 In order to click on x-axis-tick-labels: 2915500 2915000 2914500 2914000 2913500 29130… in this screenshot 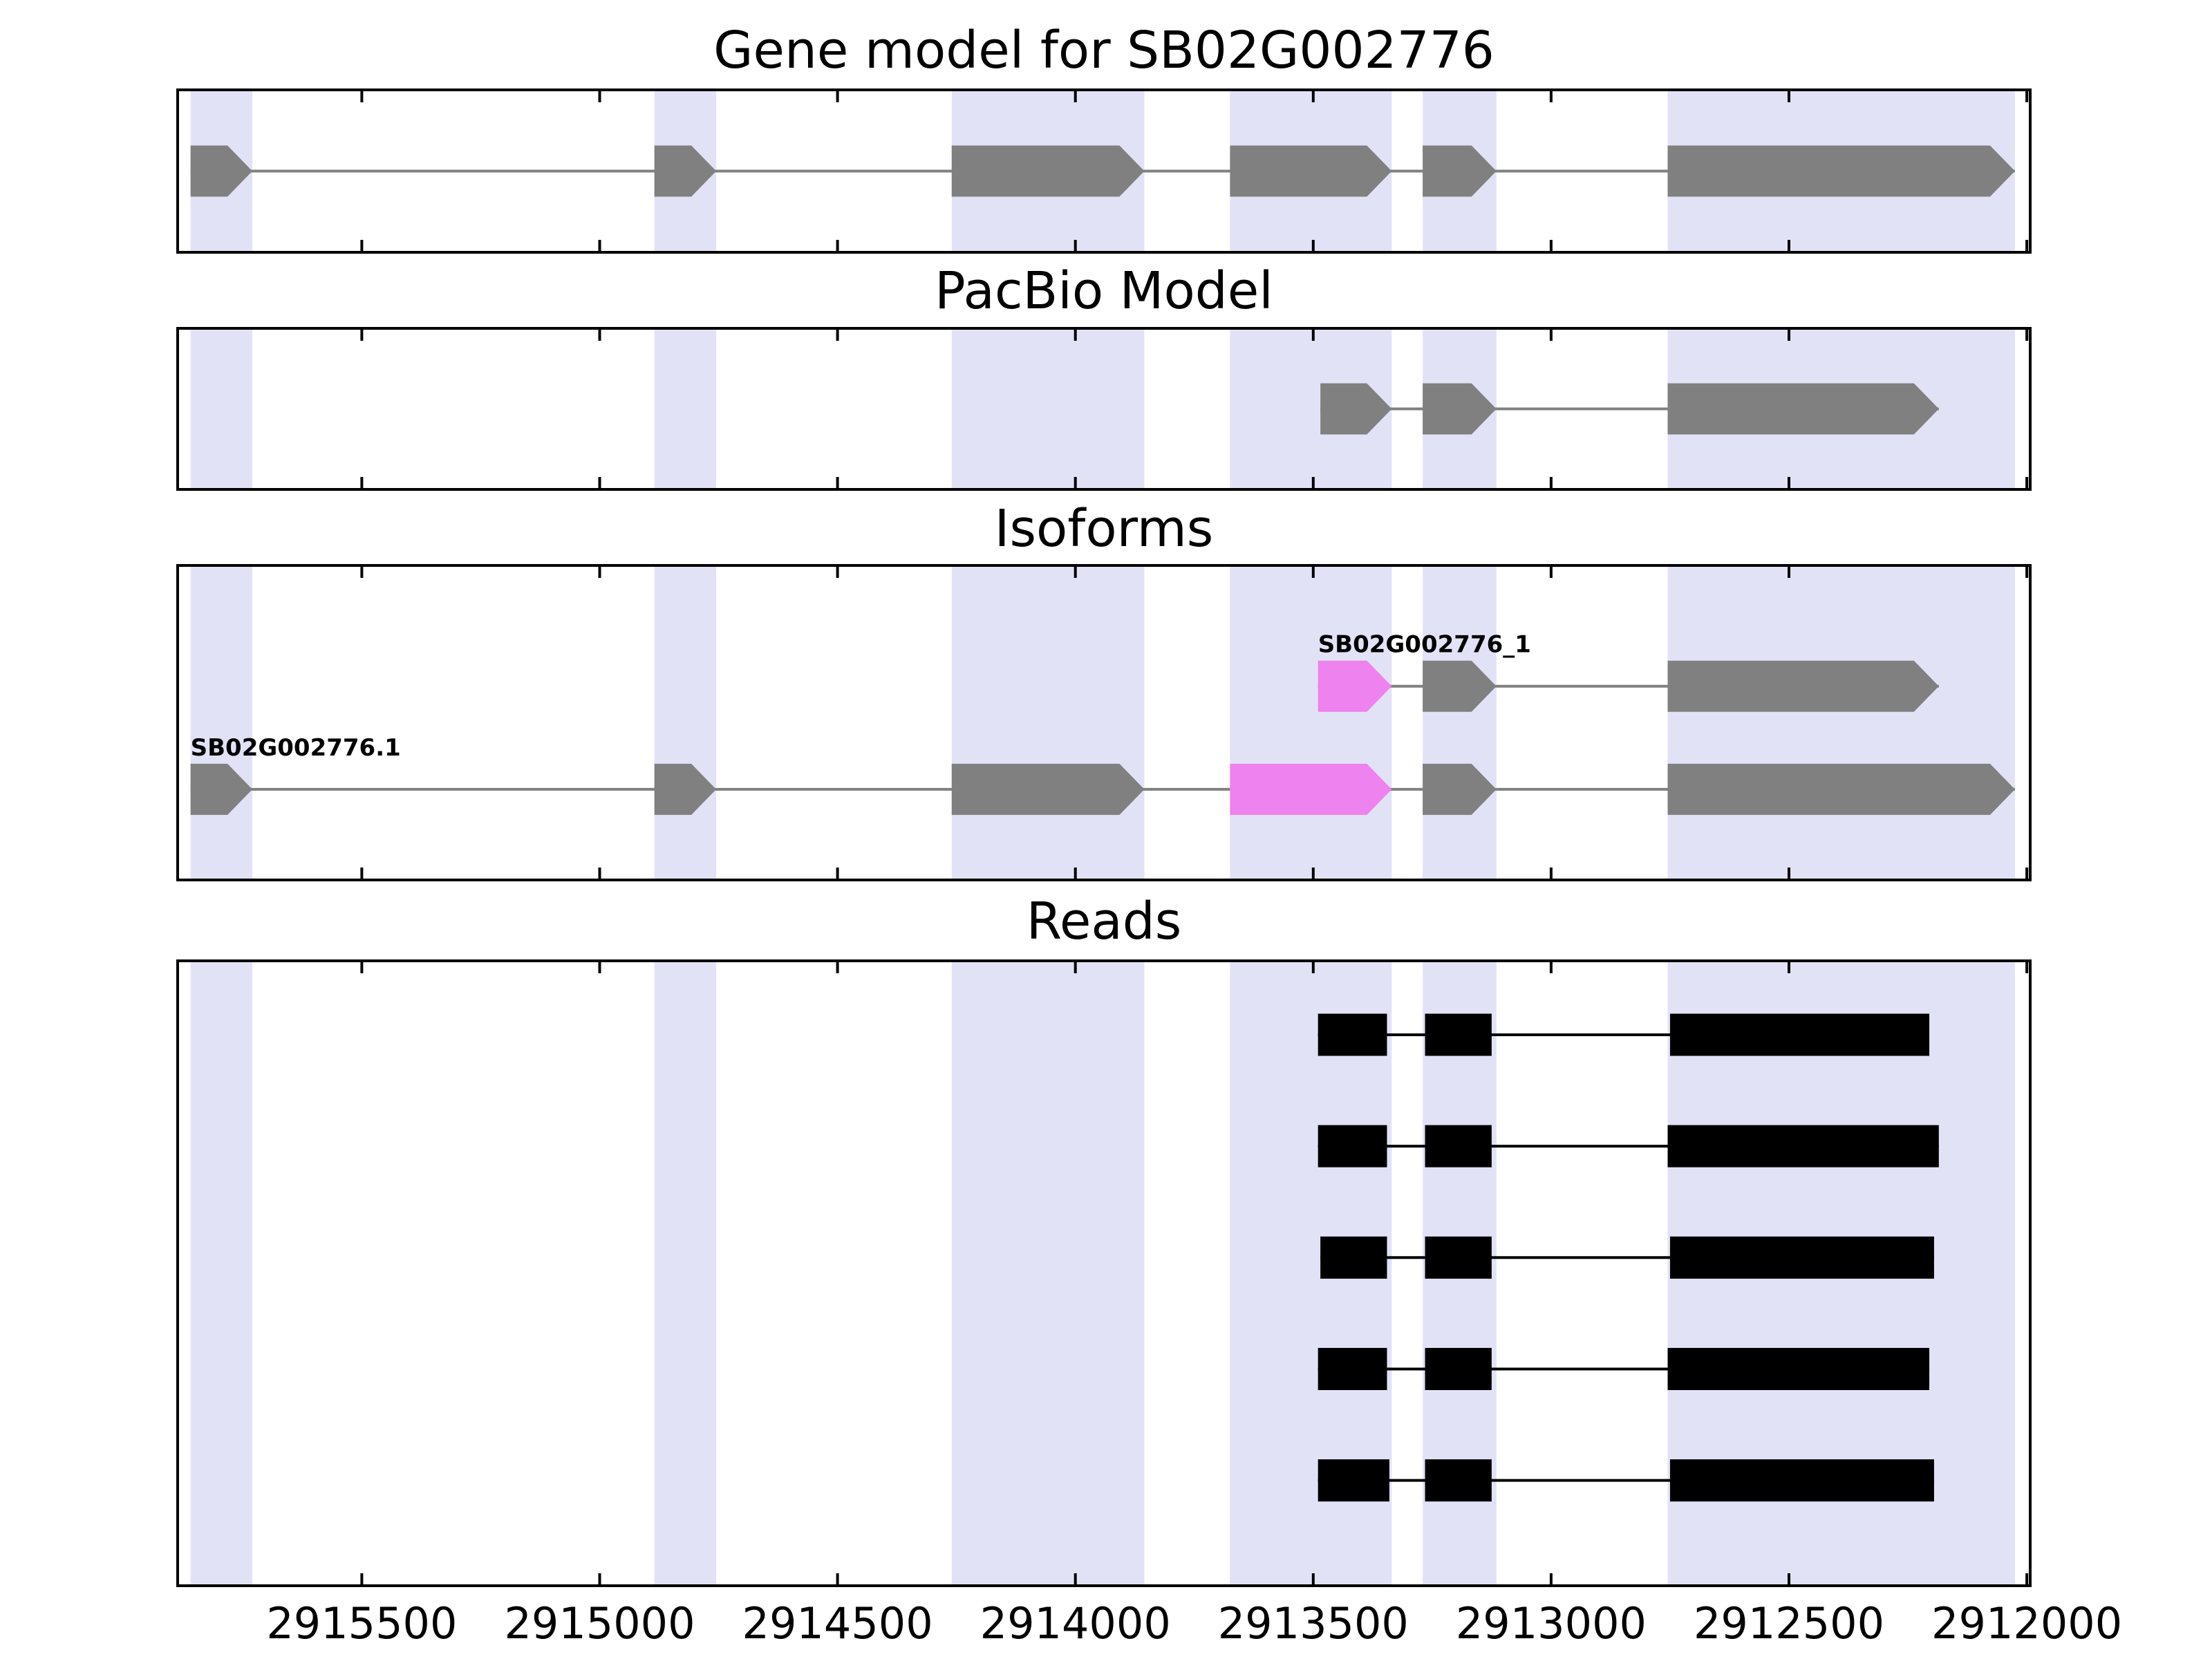, I will do `click(1106, 1629)`.